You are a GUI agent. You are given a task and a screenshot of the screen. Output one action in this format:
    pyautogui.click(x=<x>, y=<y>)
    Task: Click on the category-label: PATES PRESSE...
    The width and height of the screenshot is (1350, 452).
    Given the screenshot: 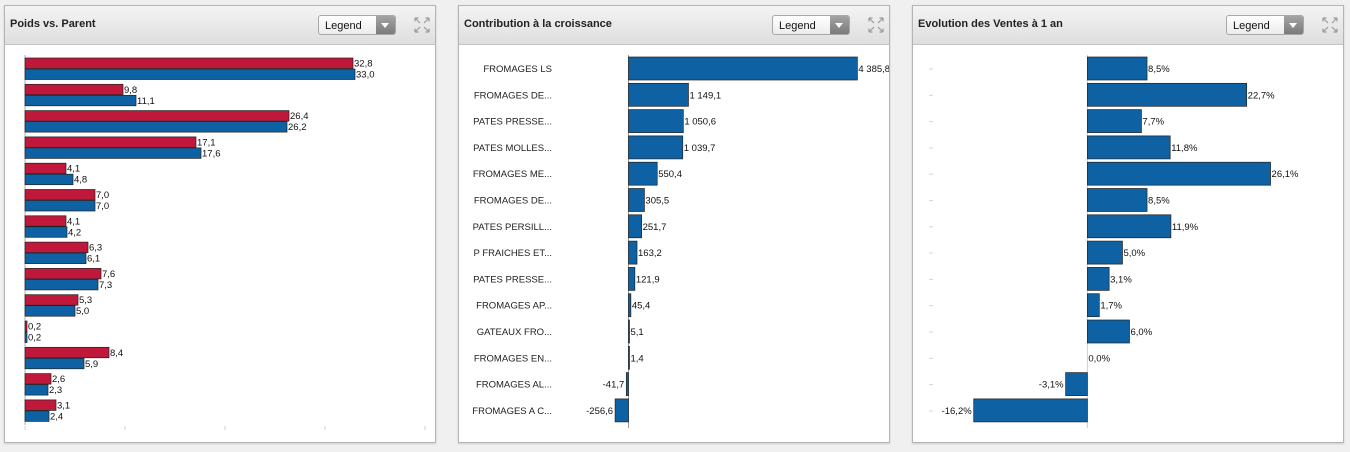 What is the action you would take?
    pyautogui.click(x=512, y=122)
    